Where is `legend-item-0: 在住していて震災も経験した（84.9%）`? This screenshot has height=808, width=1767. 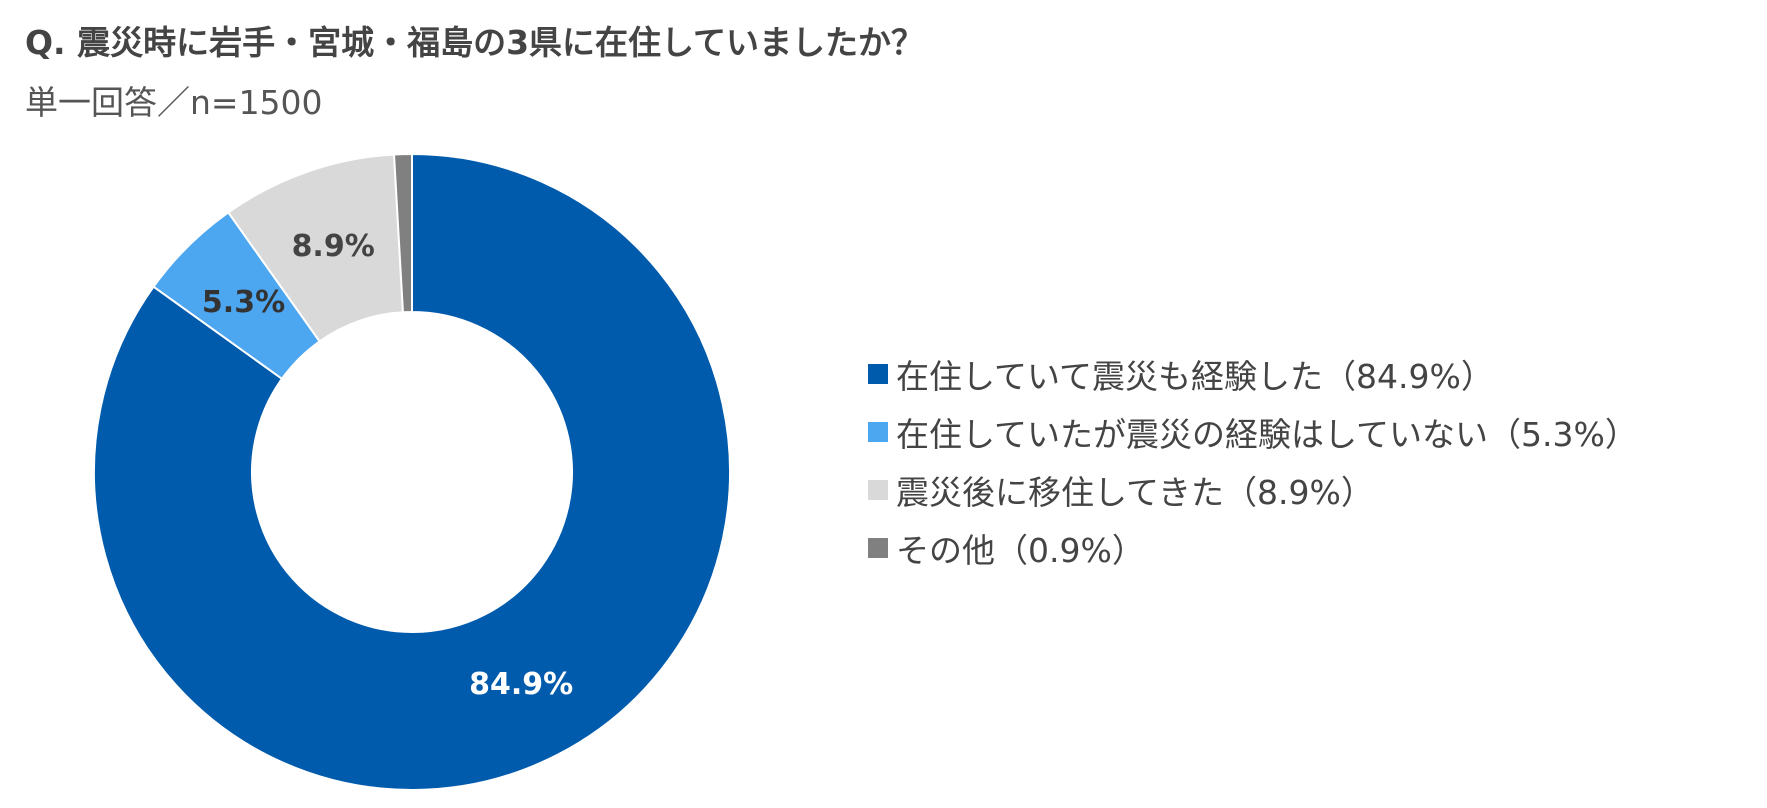 legend-item-0: 在住していて震災も経験した（84.9%） is located at coordinates (1253, 374).